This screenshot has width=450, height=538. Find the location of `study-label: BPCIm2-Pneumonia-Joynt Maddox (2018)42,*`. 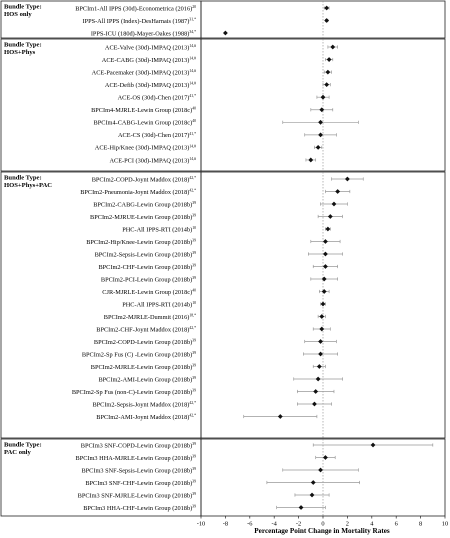

study-label: BPCIm2-Pneumonia-Joynt Maddox (2018)42,* is located at coordinates (138, 191).